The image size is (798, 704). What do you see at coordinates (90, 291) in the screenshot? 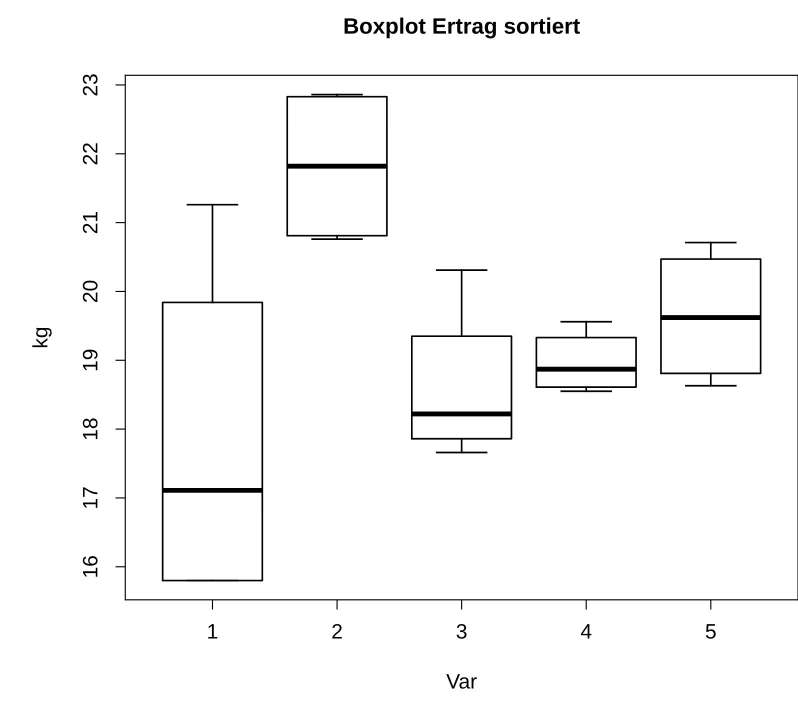
I see `y-tick-label: 20` at bounding box center [90, 291].